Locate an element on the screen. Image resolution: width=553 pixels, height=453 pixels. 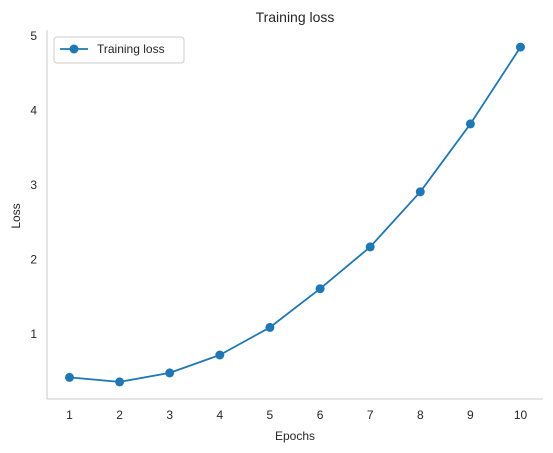
y-tick-label: 3 is located at coordinates (33, 185).